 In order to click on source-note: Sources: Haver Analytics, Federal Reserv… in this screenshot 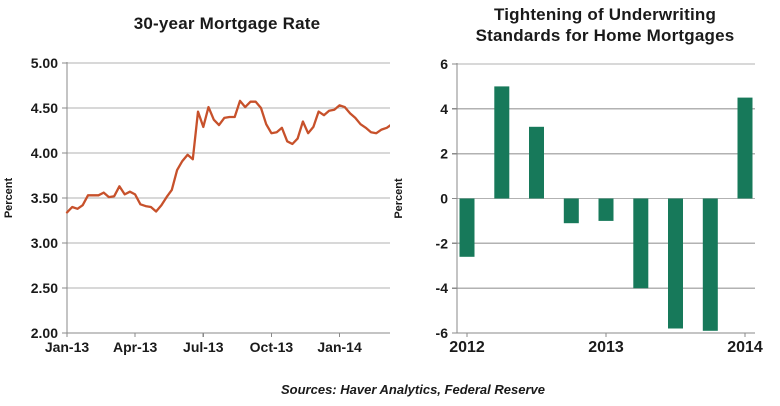, I will do `click(413, 389)`.